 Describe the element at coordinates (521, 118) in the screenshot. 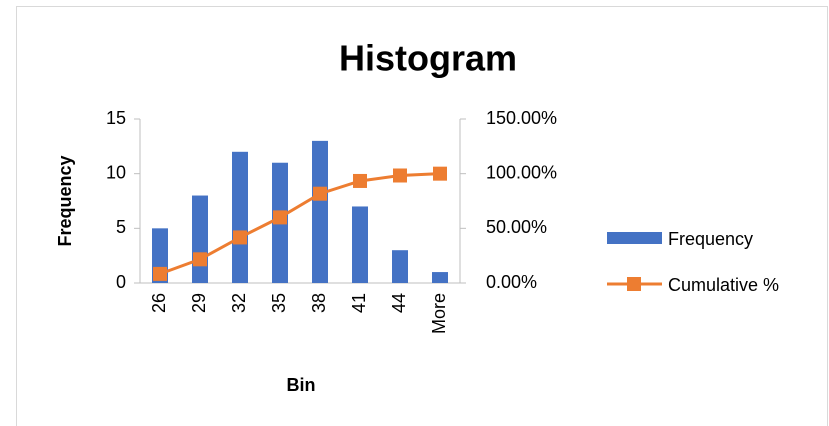

I see `y2-tick-label: 150.00%` at that location.